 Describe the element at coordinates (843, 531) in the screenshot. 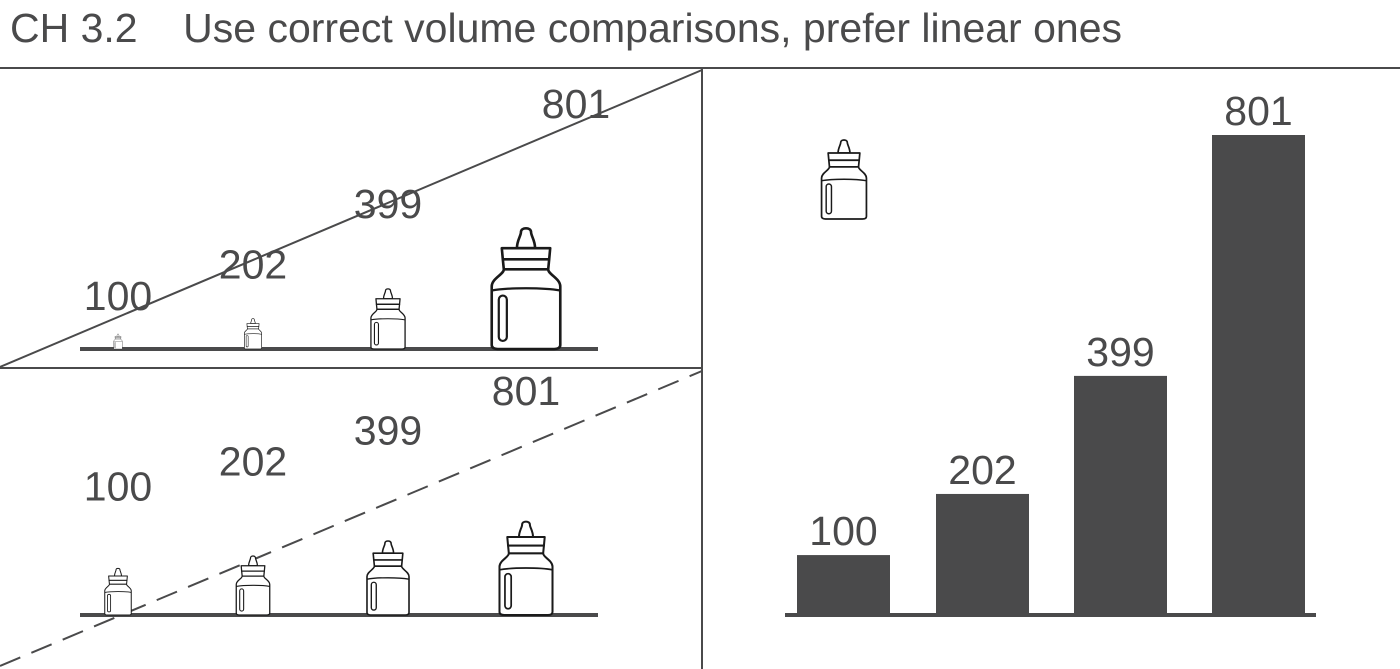

I see `bar-label-100: 100` at that location.